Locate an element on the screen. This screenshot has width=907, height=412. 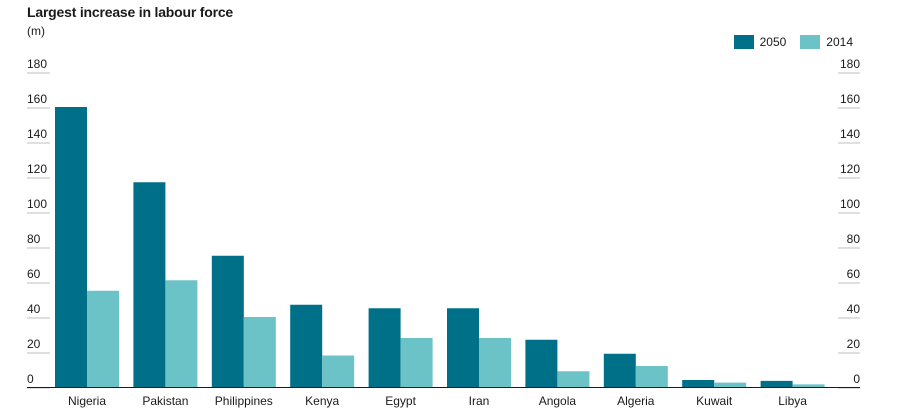
y-tick-label-left: 160 is located at coordinates (37, 99).